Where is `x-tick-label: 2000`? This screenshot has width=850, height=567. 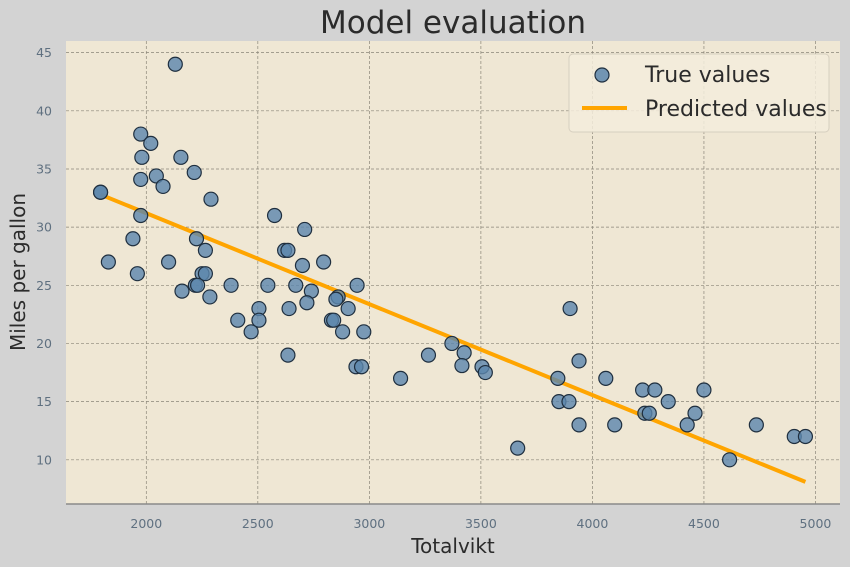
x-tick-label: 2000 is located at coordinates (146, 523).